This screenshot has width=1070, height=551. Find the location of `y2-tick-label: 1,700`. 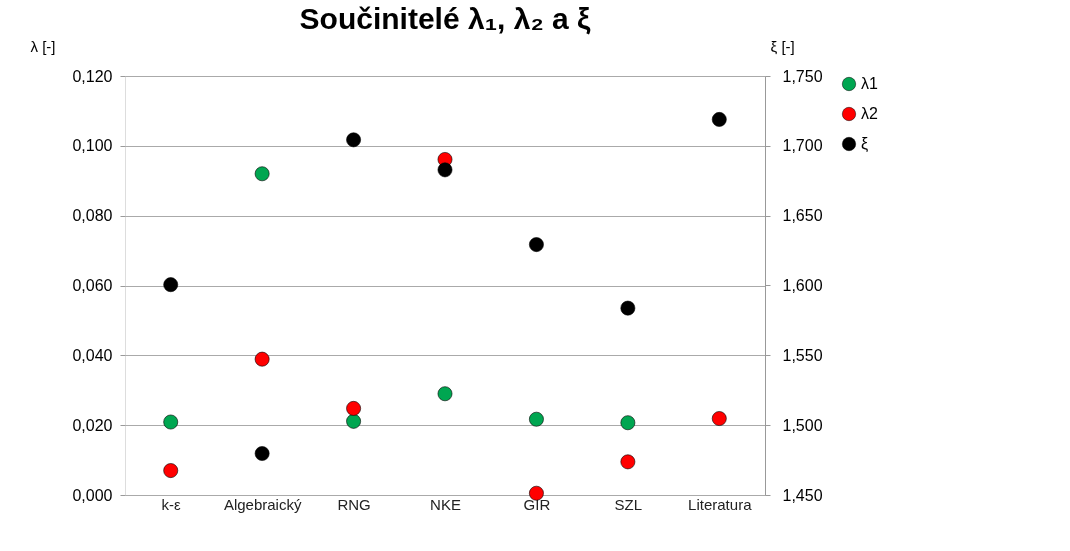

y2-tick-label: 1,700 is located at coordinates (802, 146).